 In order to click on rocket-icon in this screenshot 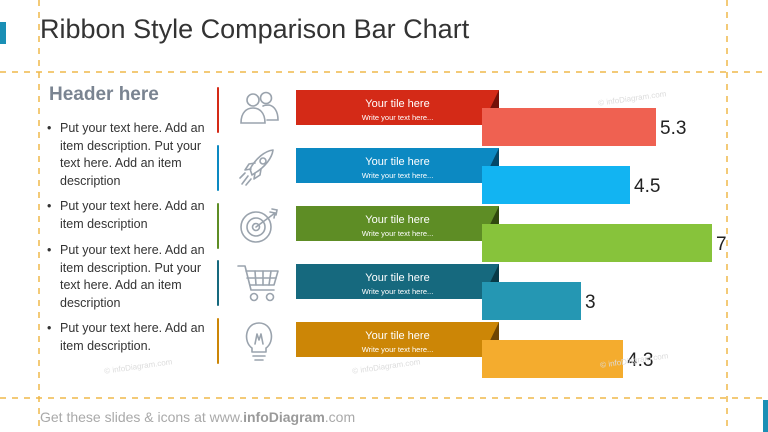, I will do `click(256, 167)`.